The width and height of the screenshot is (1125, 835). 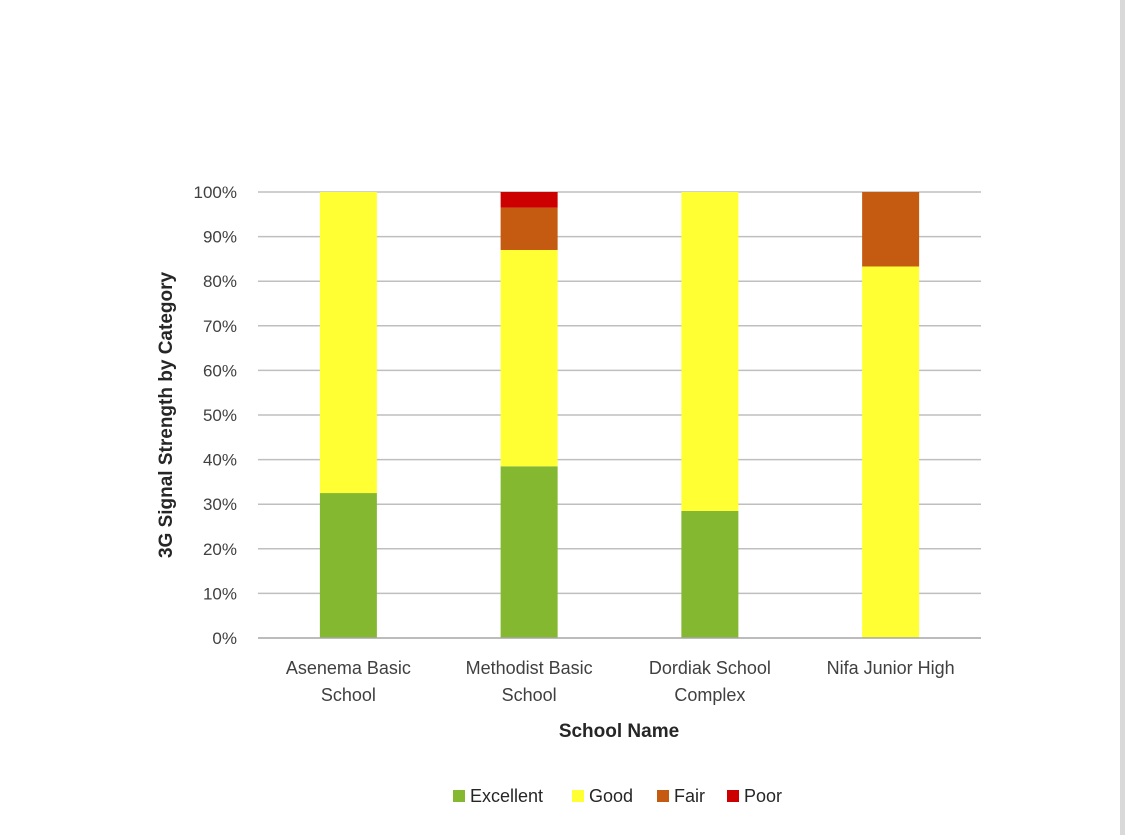 I want to click on legend-swatch-excellent, so click(x=459, y=796).